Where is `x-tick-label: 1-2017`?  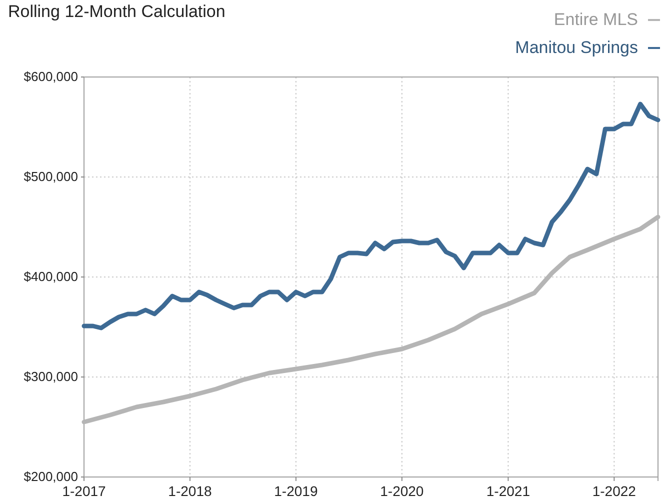
x-tick-label: 1-2017 is located at coordinates (84, 490).